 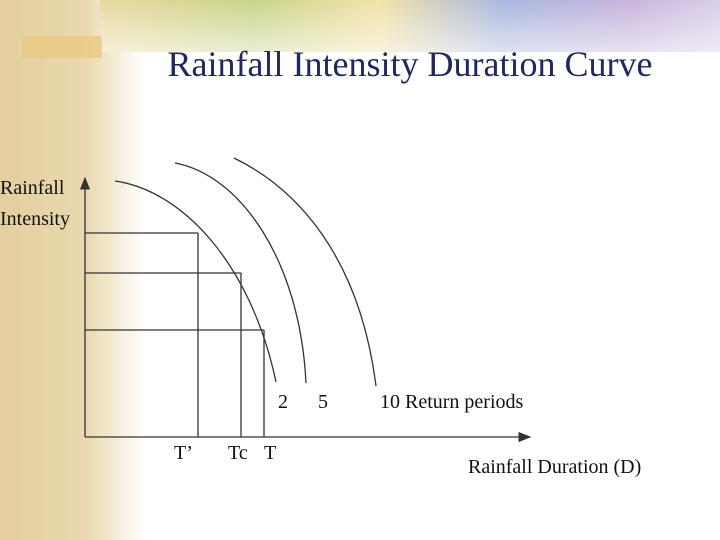 I want to click on y-axis-label: Rainfall, so click(x=32, y=188).